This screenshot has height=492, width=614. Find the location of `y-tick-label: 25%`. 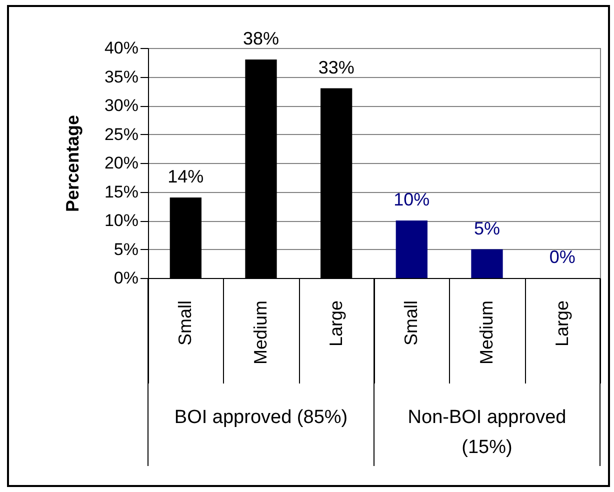

y-tick-label: 25% is located at coordinates (121, 134).